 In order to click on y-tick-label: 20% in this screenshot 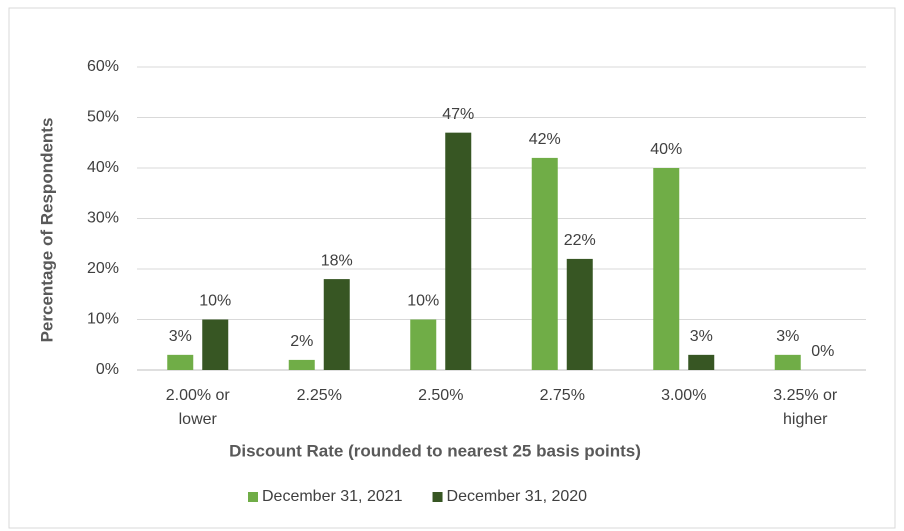, I will do `click(103, 268)`.